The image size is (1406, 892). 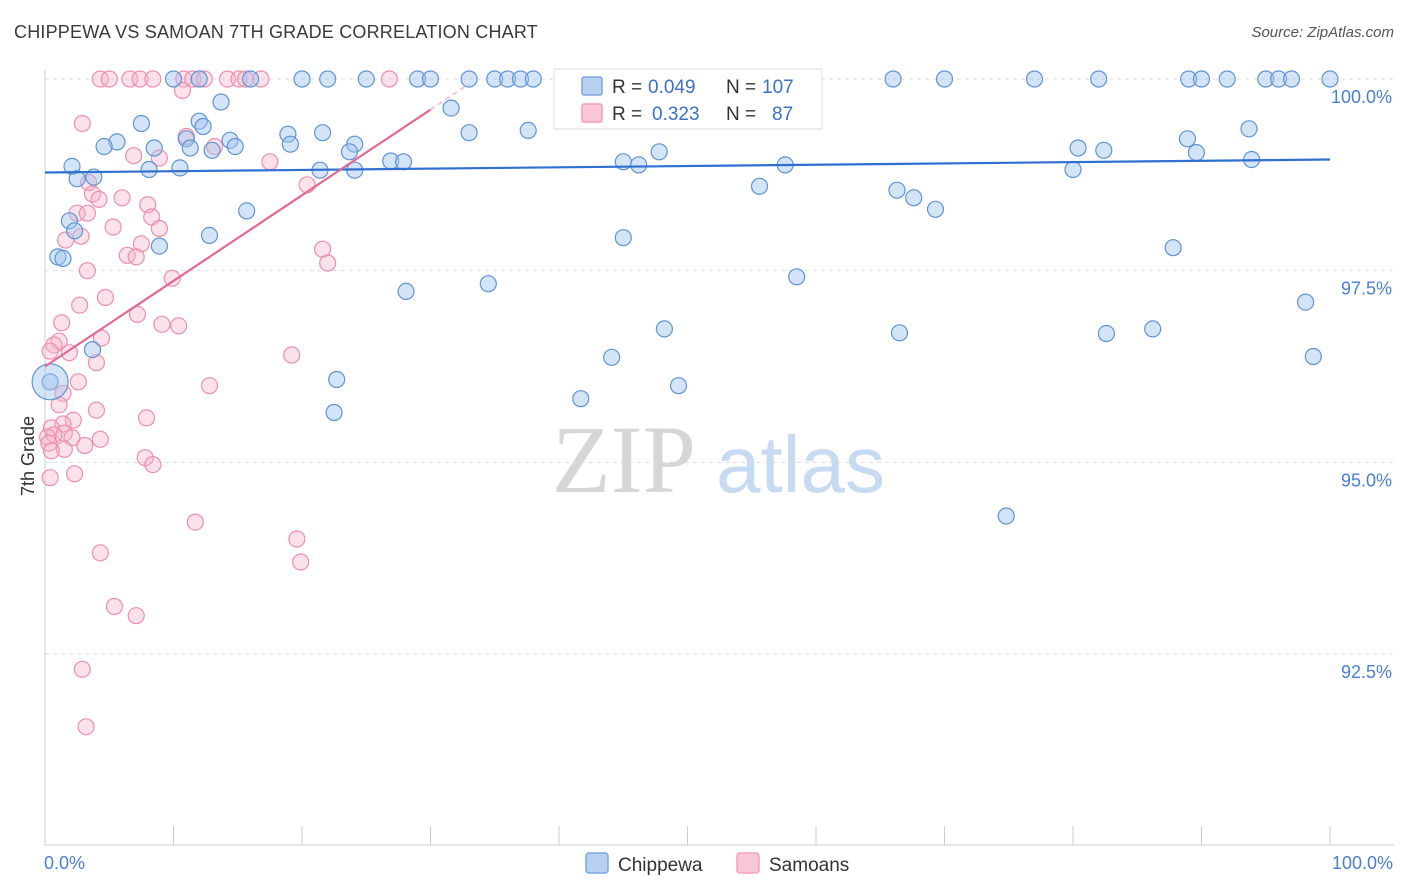 I want to click on watermark-zip: ZIP, so click(x=624, y=459).